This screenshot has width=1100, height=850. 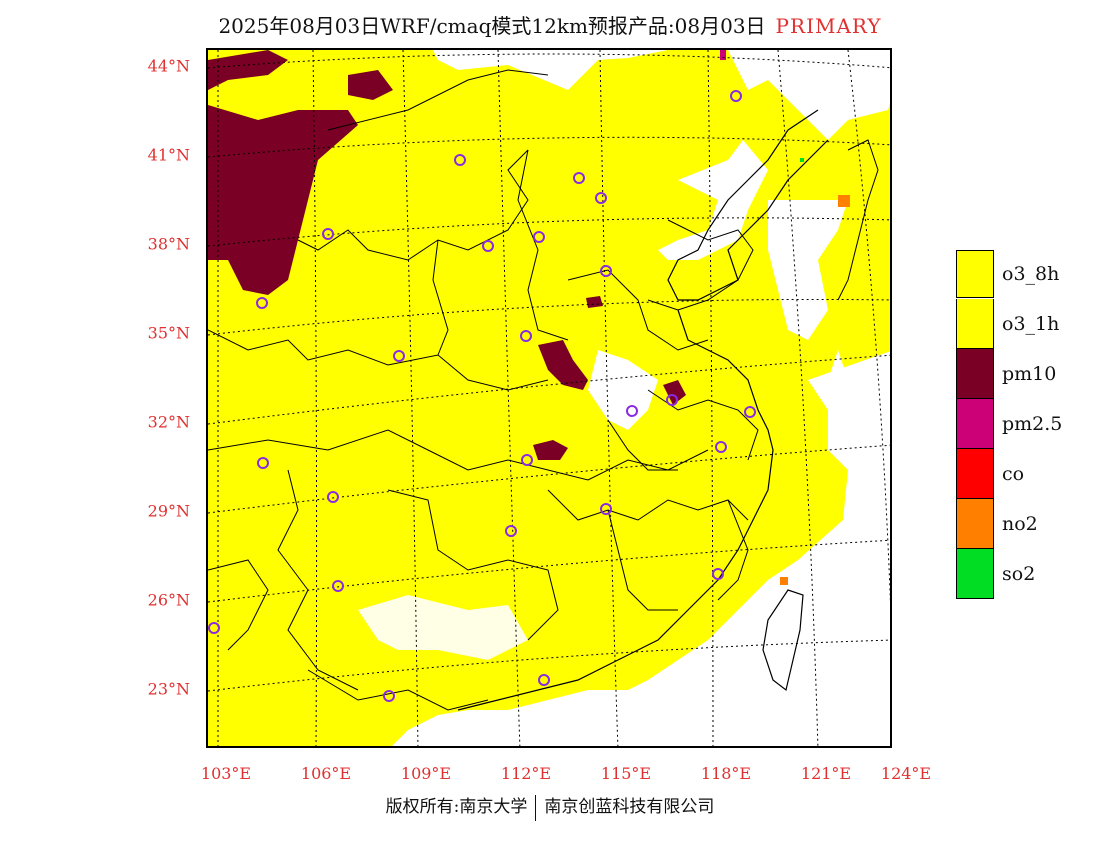 I want to click on pm10-hubei, so click(x=550, y=450).